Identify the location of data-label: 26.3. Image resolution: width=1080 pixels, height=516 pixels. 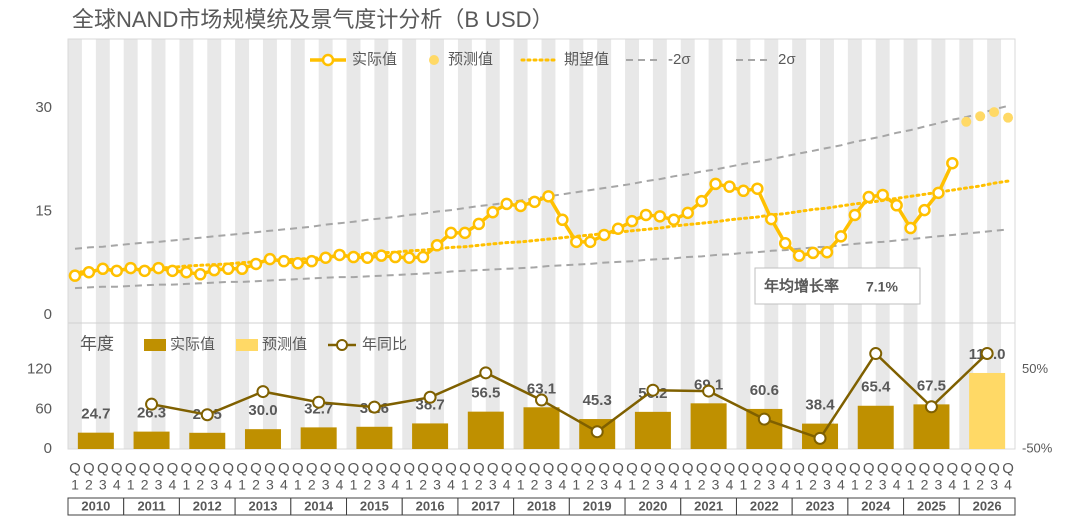
(151, 413).